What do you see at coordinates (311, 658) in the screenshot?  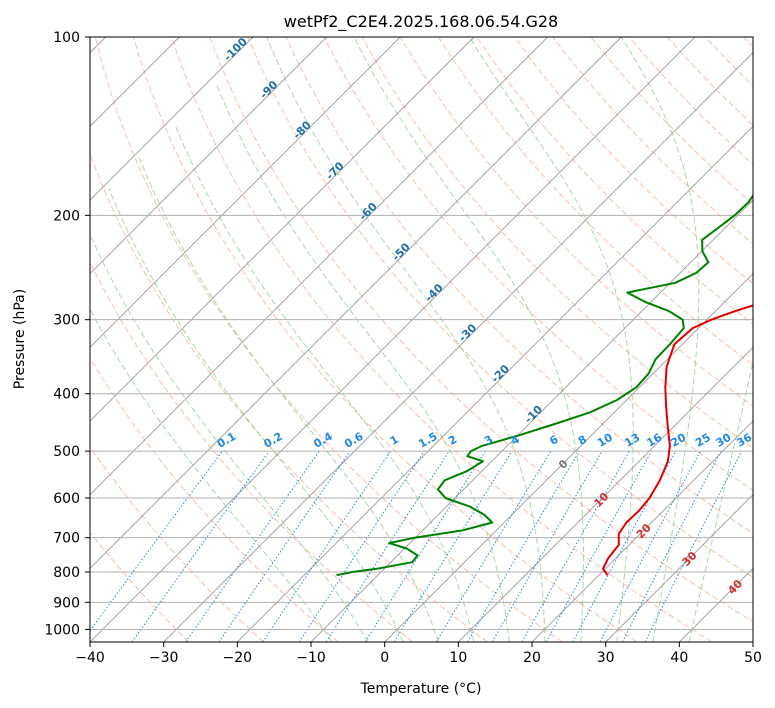 I see `x-tick-label: −10` at bounding box center [311, 658].